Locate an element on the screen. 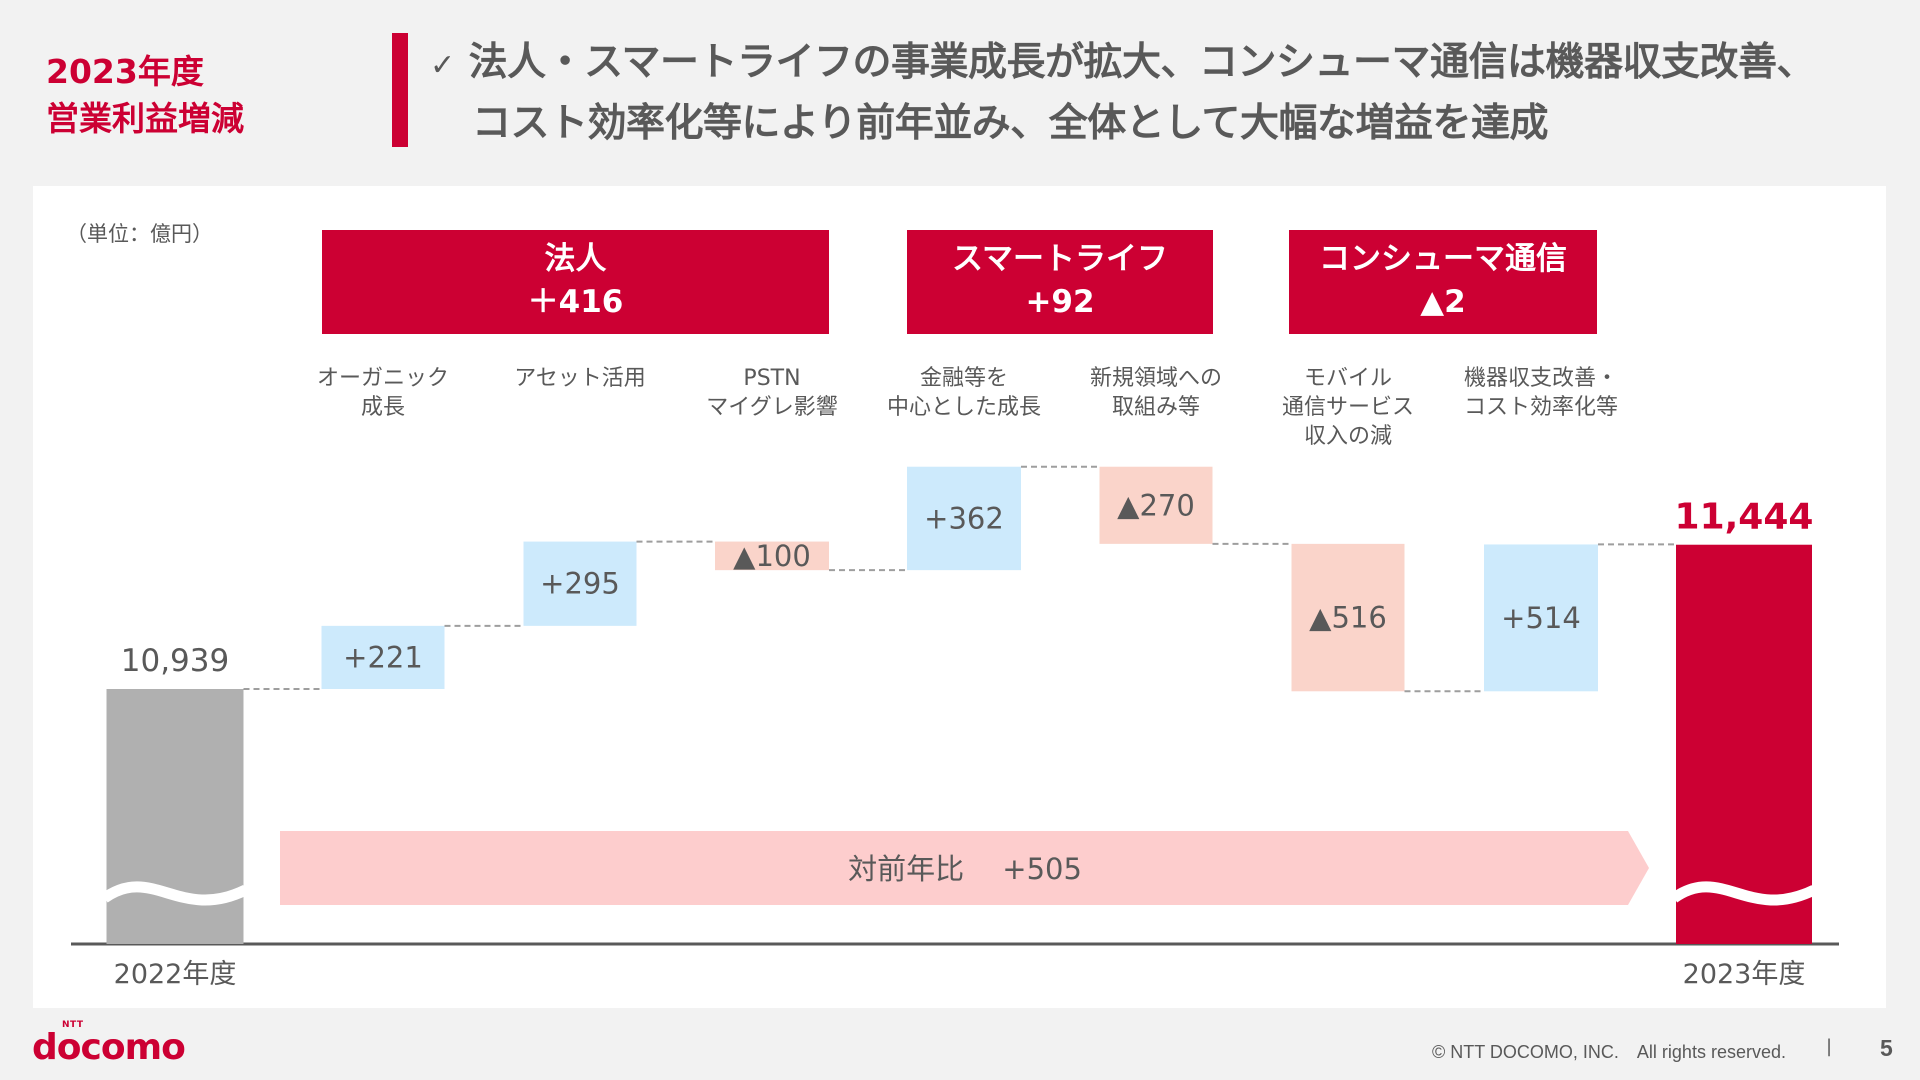  segment-value: ▲2 is located at coordinates (1443, 302).